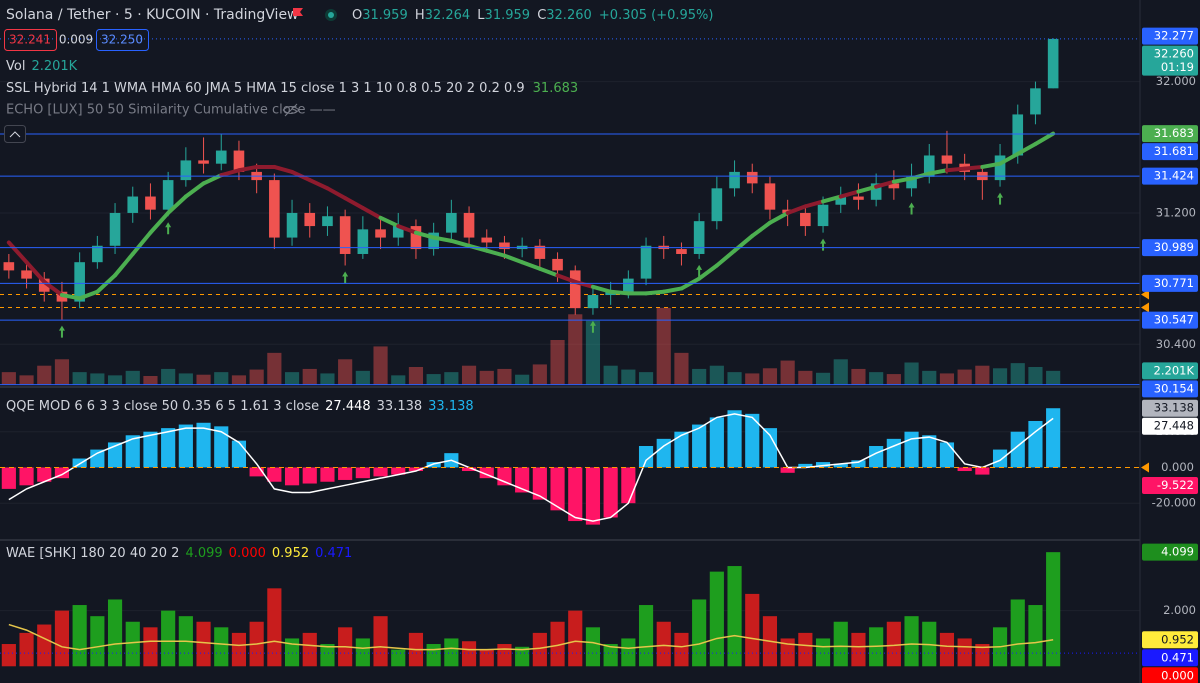  What do you see at coordinates (1177, 467) in the screenshot?
I see `badge-label: 0.000` at bounding box center [1177, 467].